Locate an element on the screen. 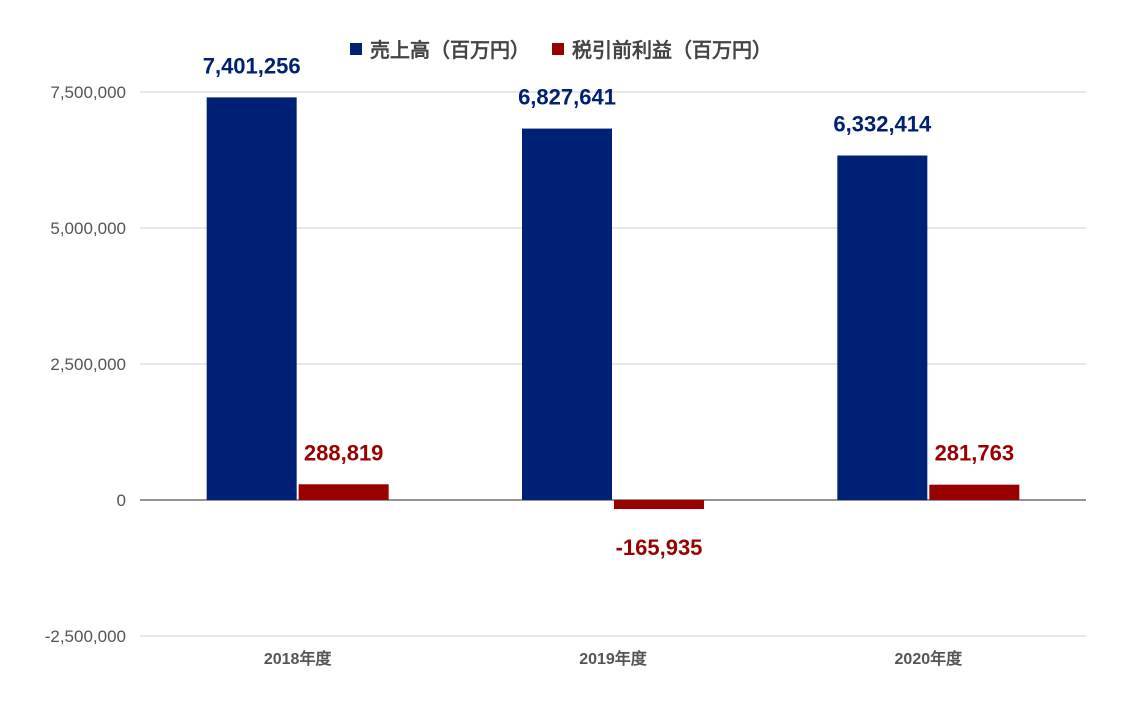 The width and height of the screenshot is (1122, 703). data-label: 281,763 is located at coordinates (975, 453).